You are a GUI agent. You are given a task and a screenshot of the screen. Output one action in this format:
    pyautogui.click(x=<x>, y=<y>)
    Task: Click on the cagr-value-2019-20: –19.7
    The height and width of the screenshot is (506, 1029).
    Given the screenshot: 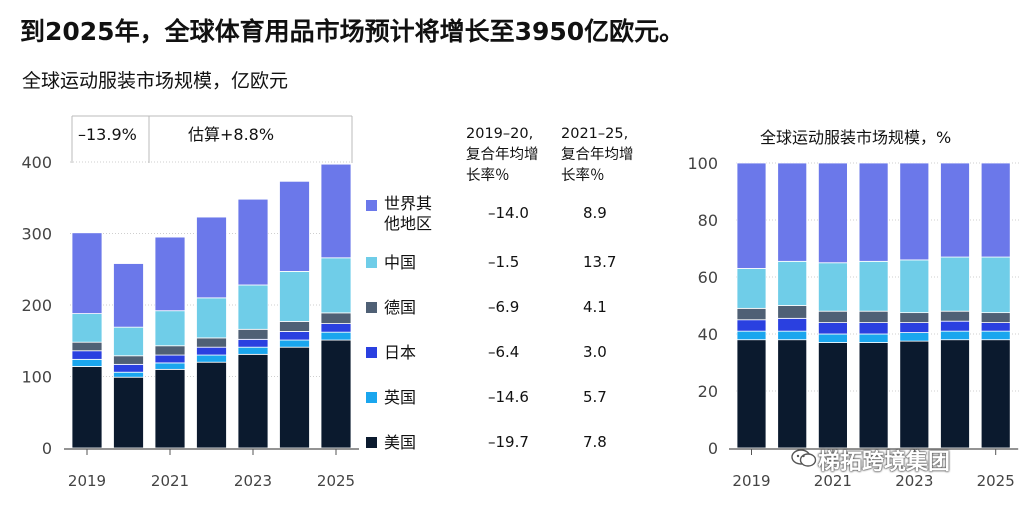 What is the action you would take?
    pyautogui.click(x=508, y=442)
    